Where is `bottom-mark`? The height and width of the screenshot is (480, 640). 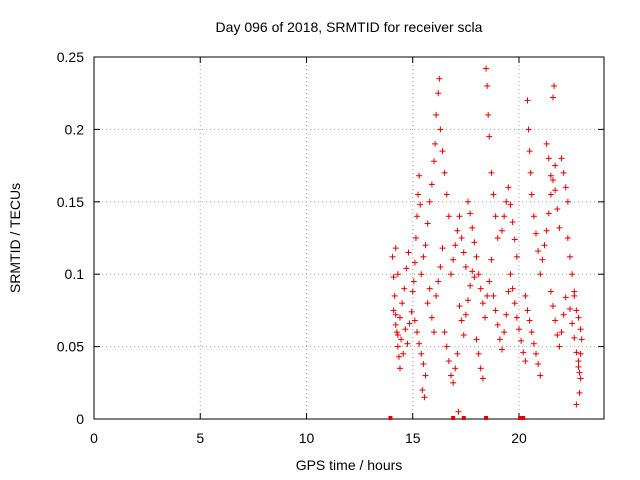
bottom-mark is located at coordinates (523, 418).